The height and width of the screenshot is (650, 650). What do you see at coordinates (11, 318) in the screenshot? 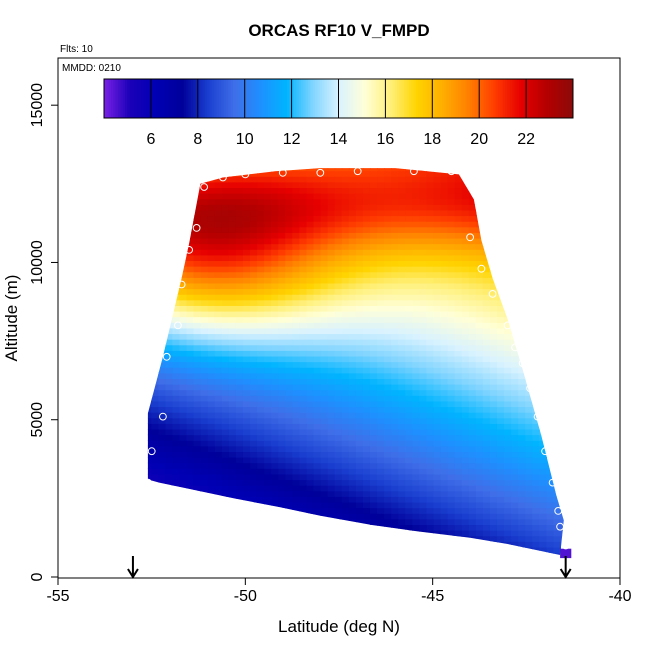
I see `y-axis-label: Altitude (m)` at bounding box center [11, 318].